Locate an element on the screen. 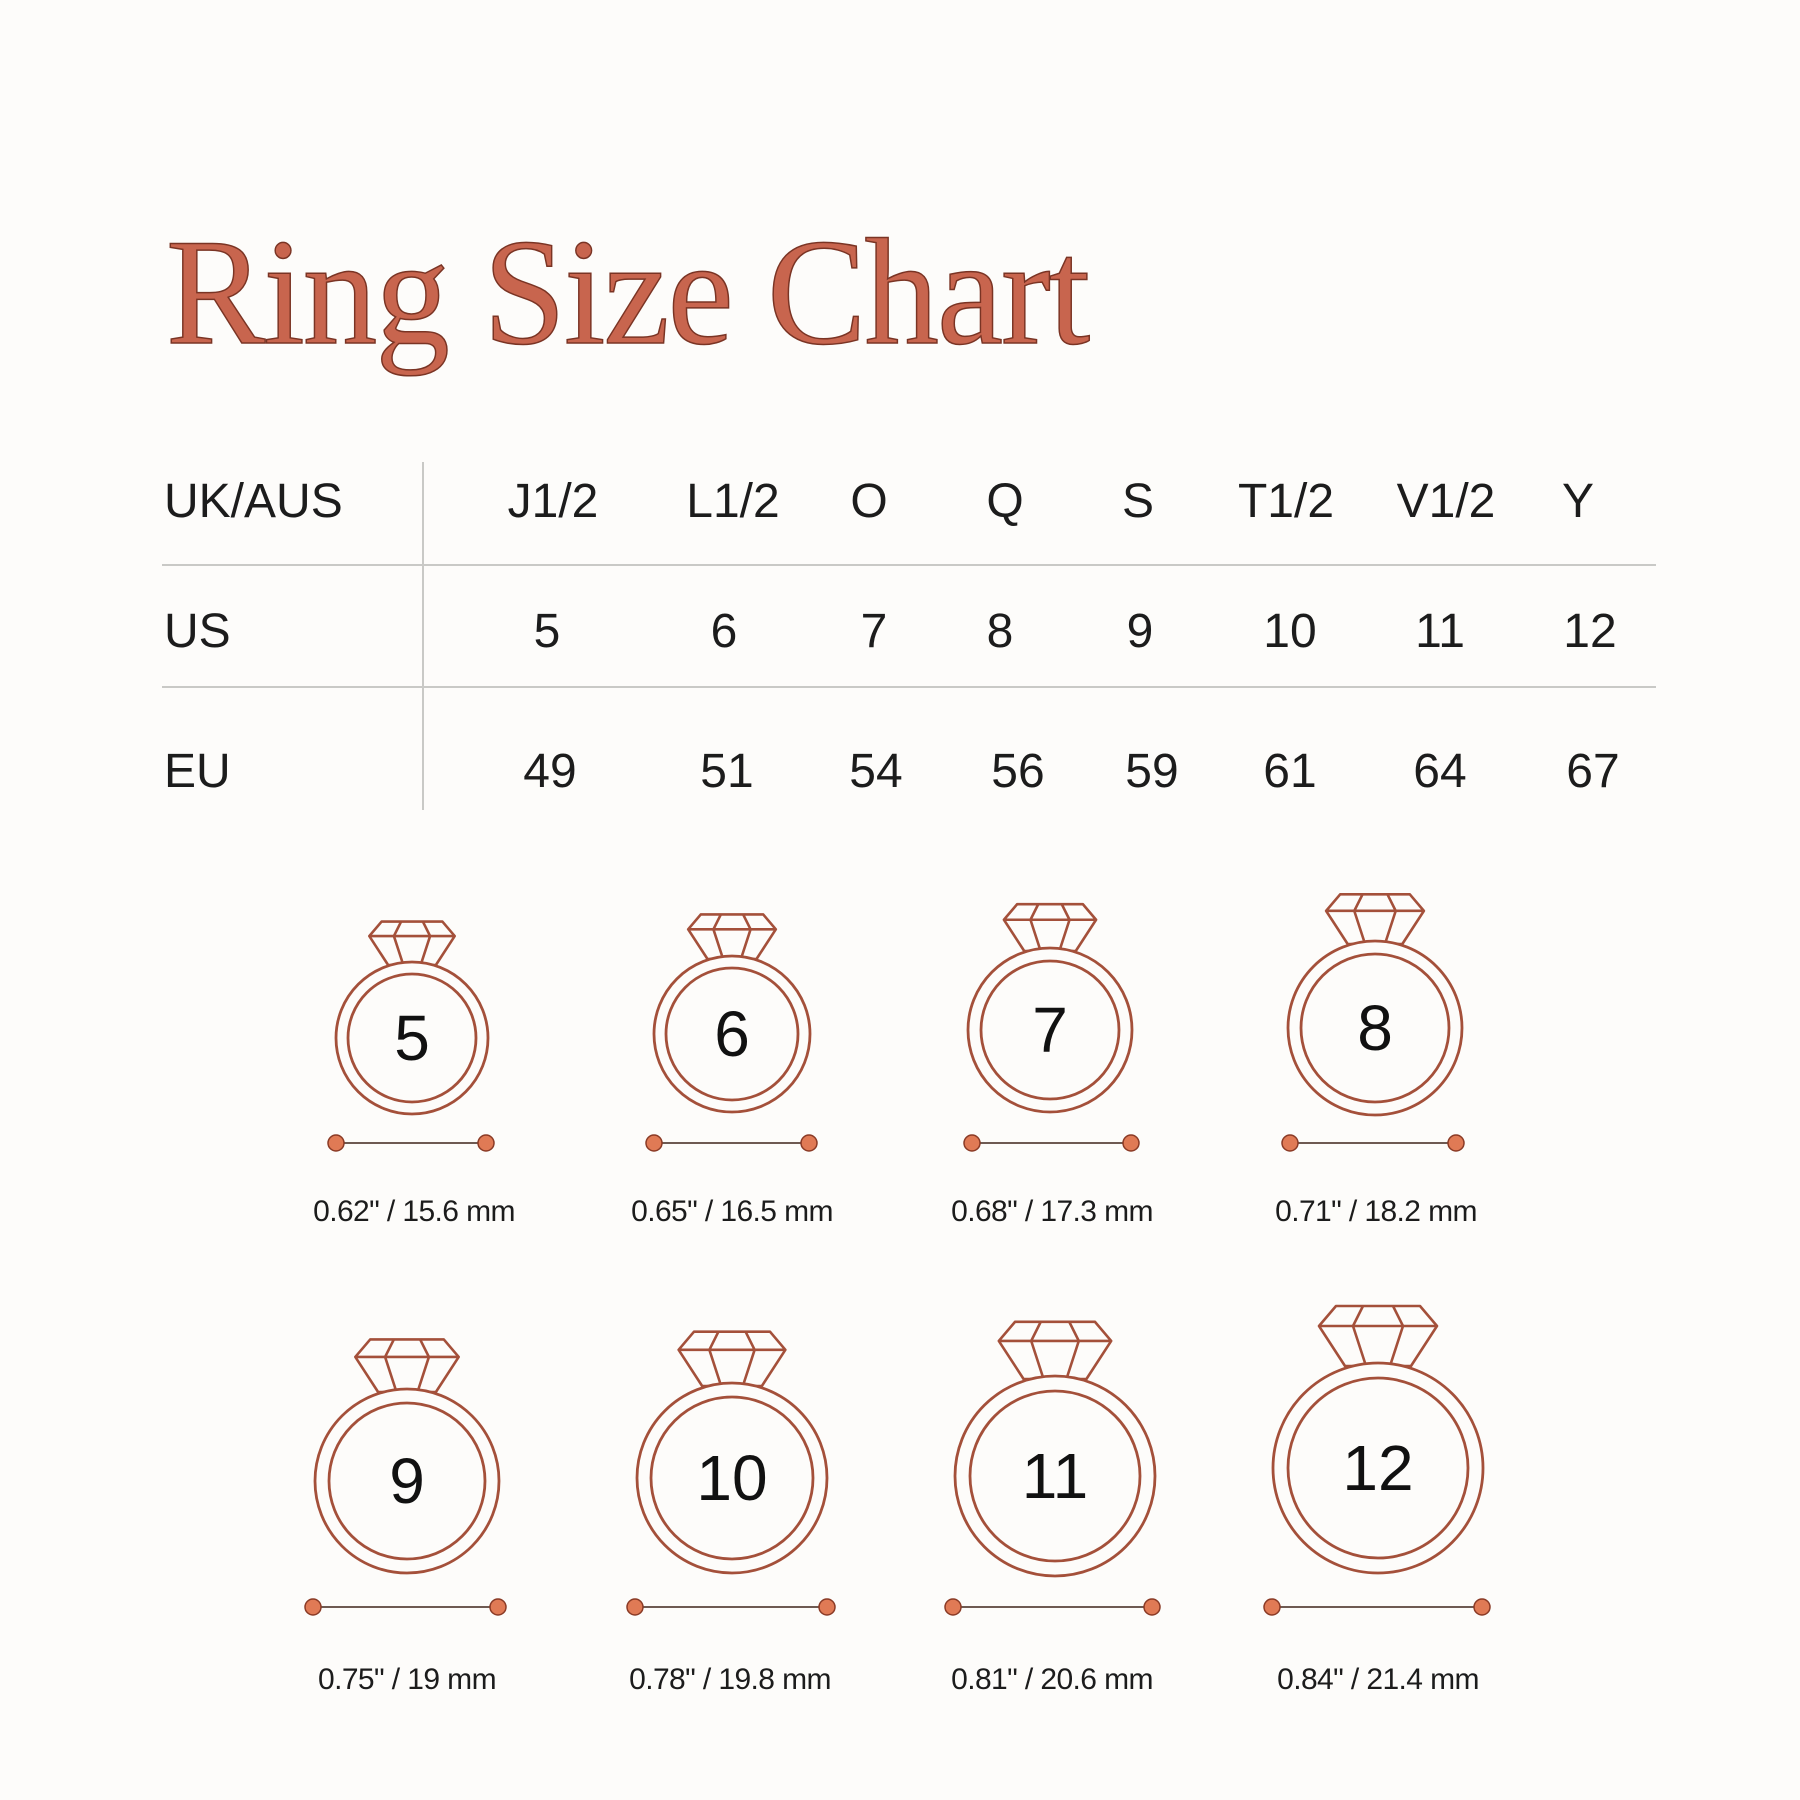  ring-icon-size-7: 7 is located at coordinates (1050, 1008).